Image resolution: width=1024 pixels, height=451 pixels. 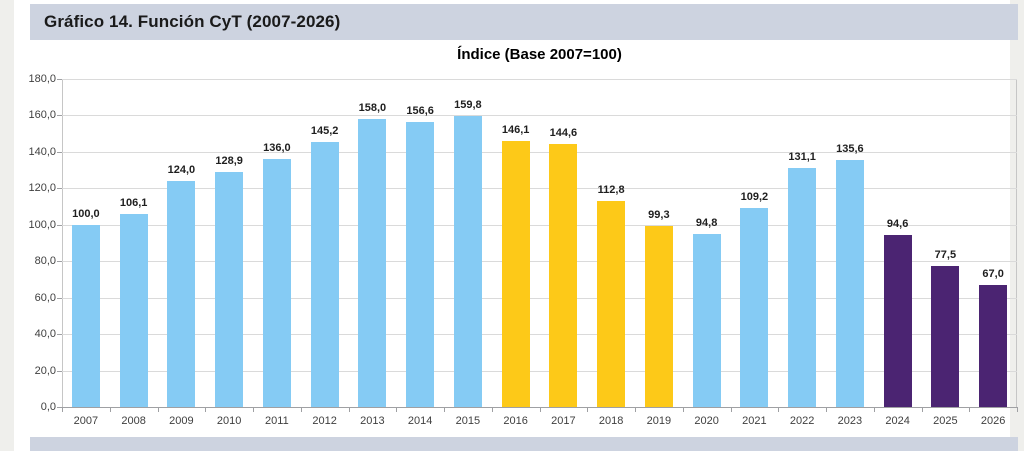 What do you see at coordinates (611, 190) in the screenshot?
I see `bar-value-label: 112,8` at bounding box center [611, 190].